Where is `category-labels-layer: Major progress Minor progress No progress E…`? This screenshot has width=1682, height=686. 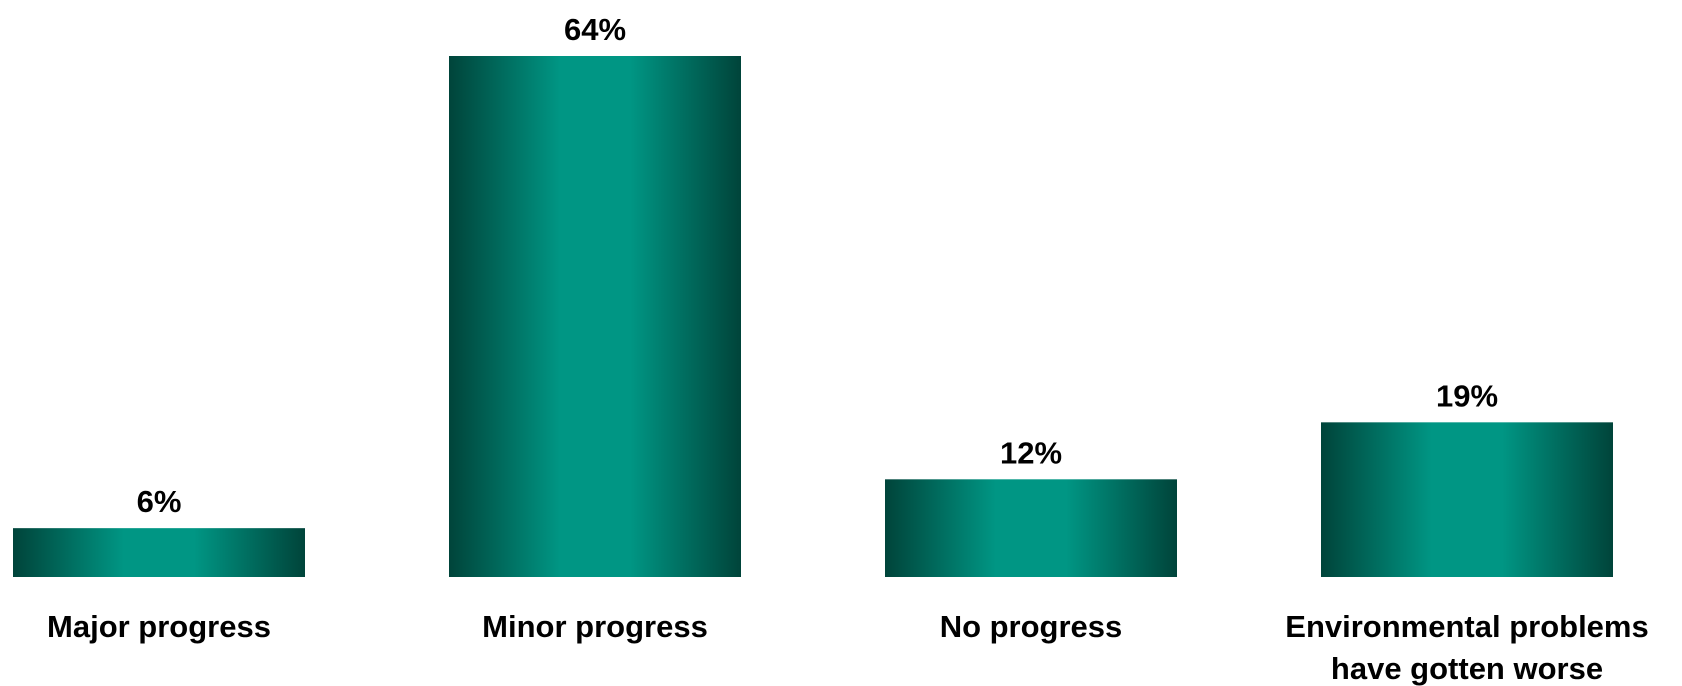 category-labels-layer: Major progress Minor progress No progress E… is located at coordinates (848, 647).